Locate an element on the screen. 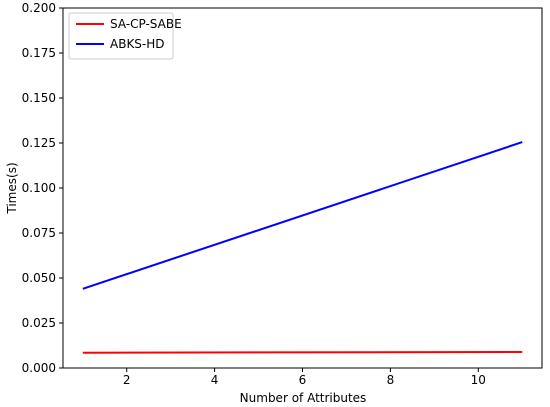  x-axis-ticks: 2 4 6 8 10 is located at coordinates (304, 377).